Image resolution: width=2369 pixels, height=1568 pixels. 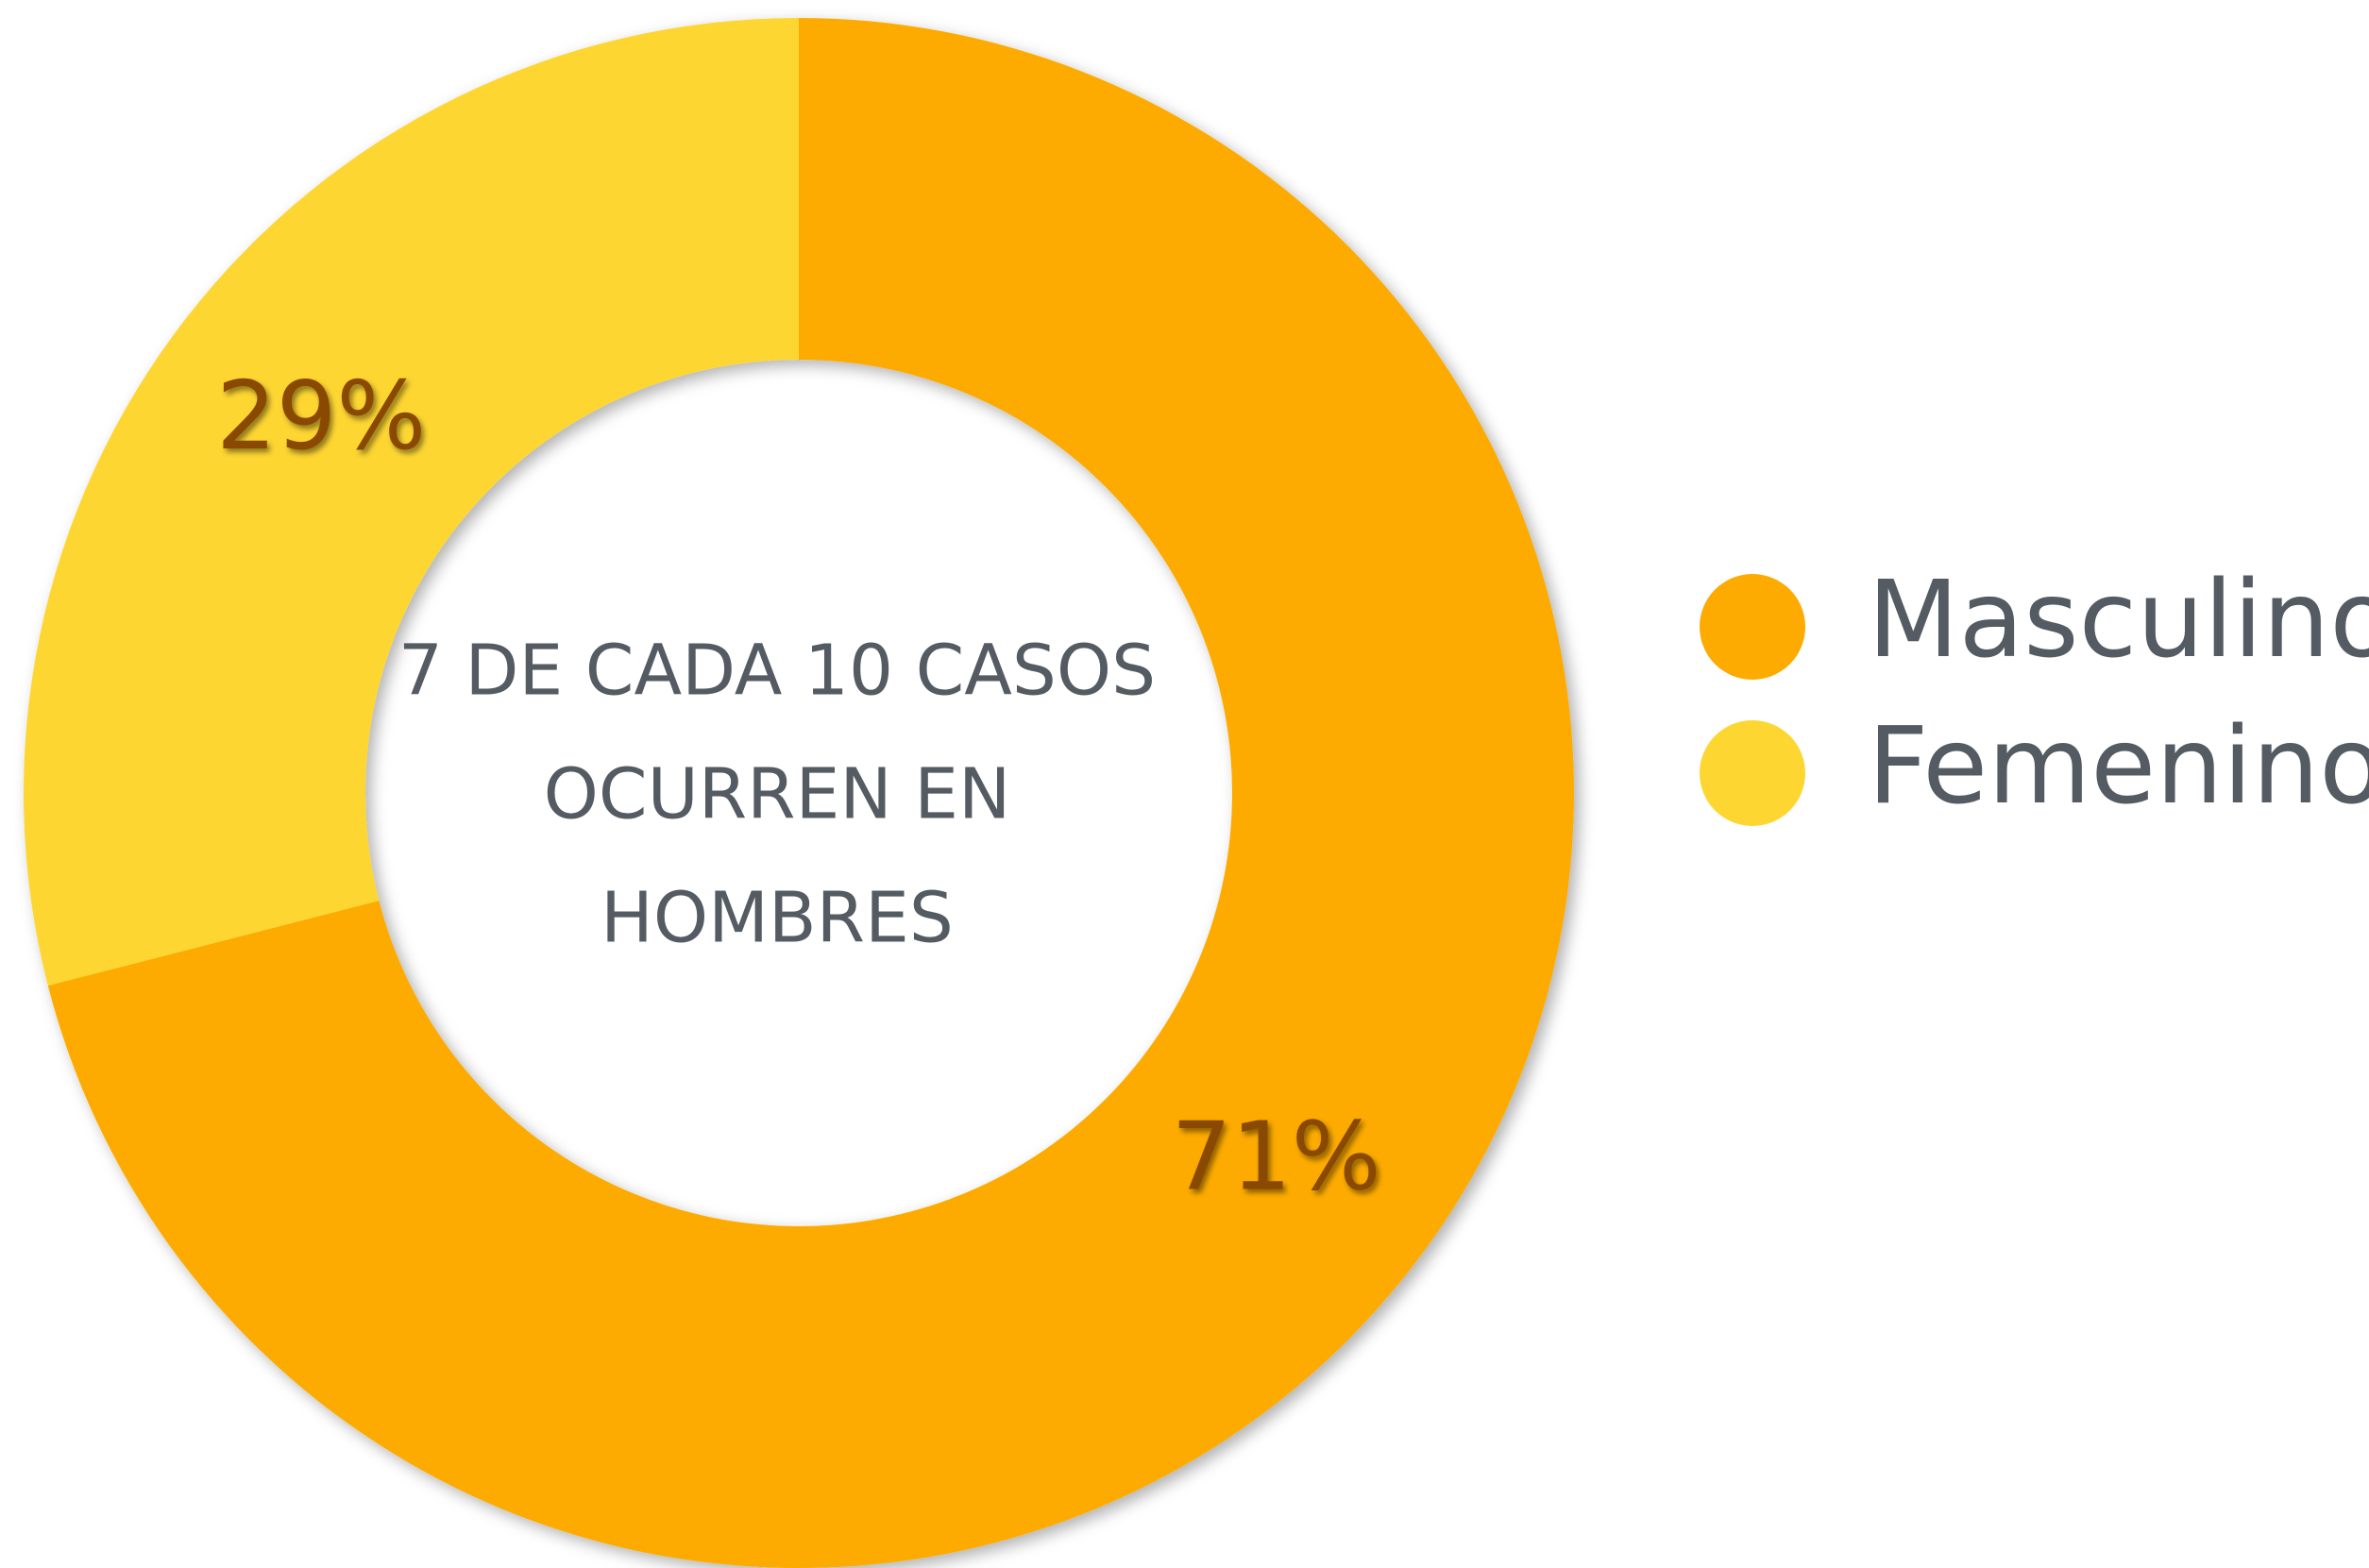 What do you see at coordinates (2118, 767) in the screenshot?
I see `legend-label: Femenino` at bounding box center [2118, 767].